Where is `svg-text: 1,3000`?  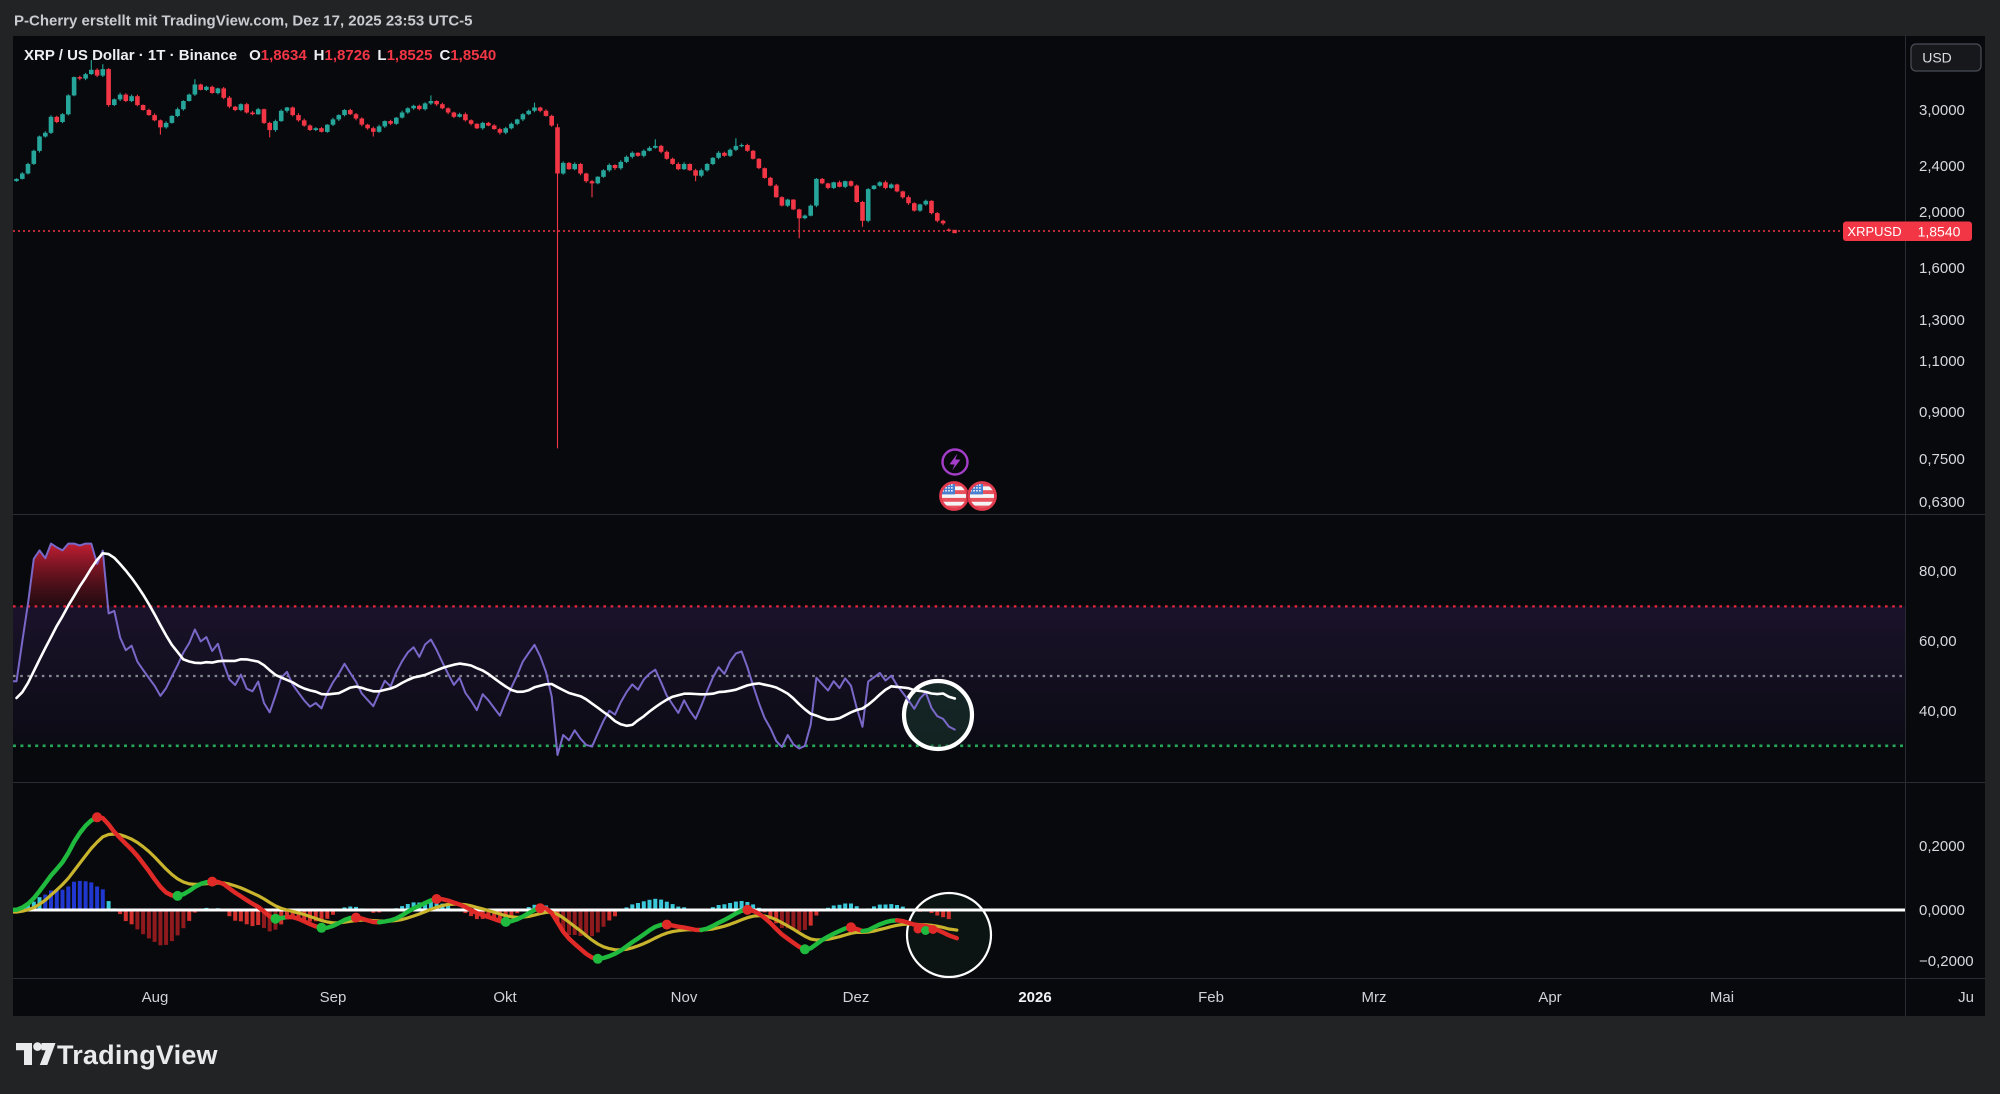
svg-text: 1,3000 is located at coordinates (1942, 320).